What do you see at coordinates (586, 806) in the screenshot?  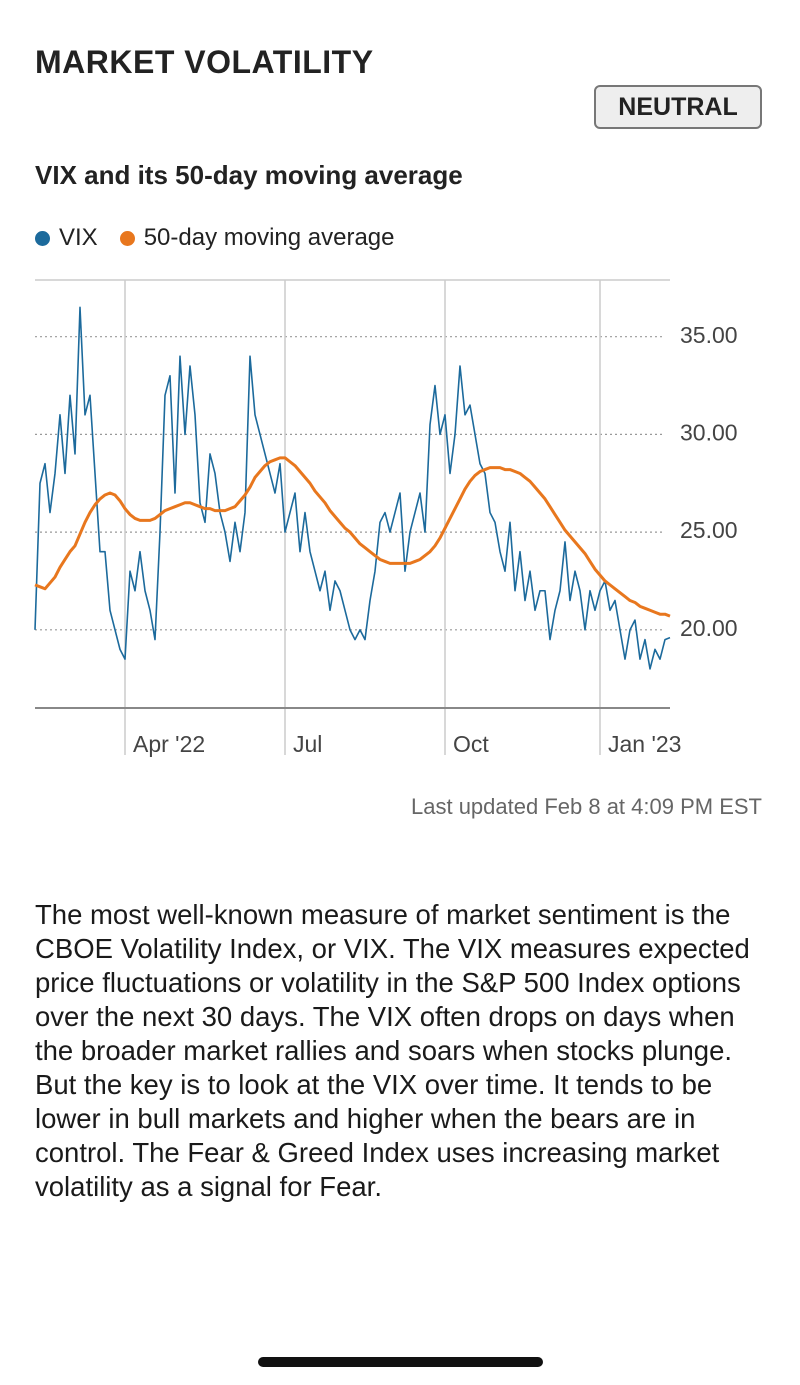 I see `last-updated: Last updated Feb 8 at 4:09 PM EST` at bounding box center [586, 806].